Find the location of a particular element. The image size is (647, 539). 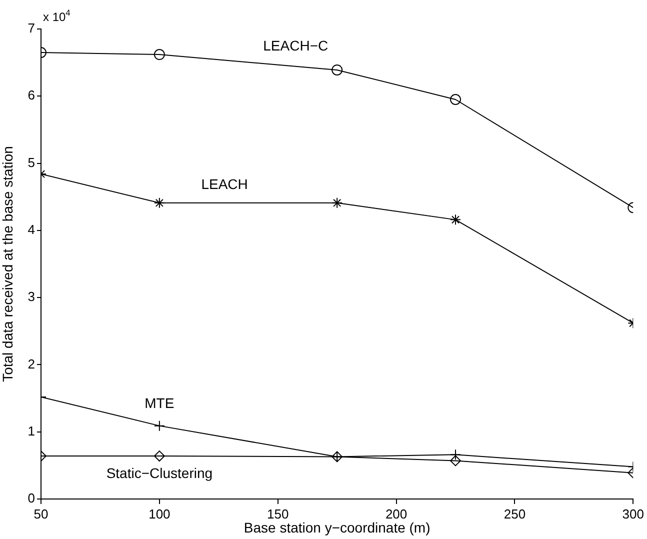

y-tick-label: 3 is located at coordinates (31, 296).